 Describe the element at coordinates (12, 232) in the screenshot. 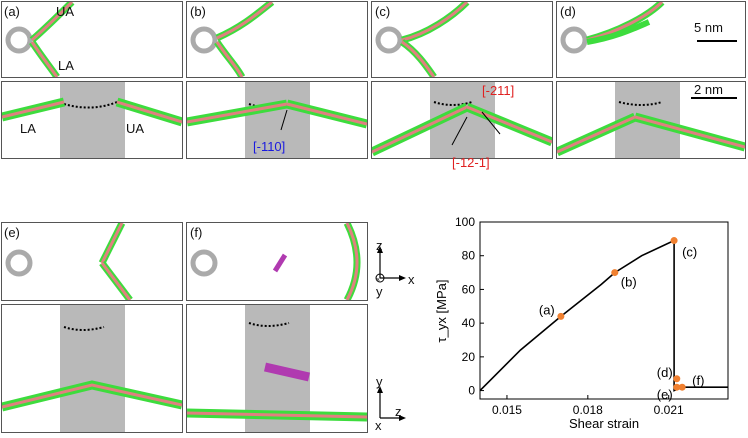

I see `panel-e-label: (e)` at that location.